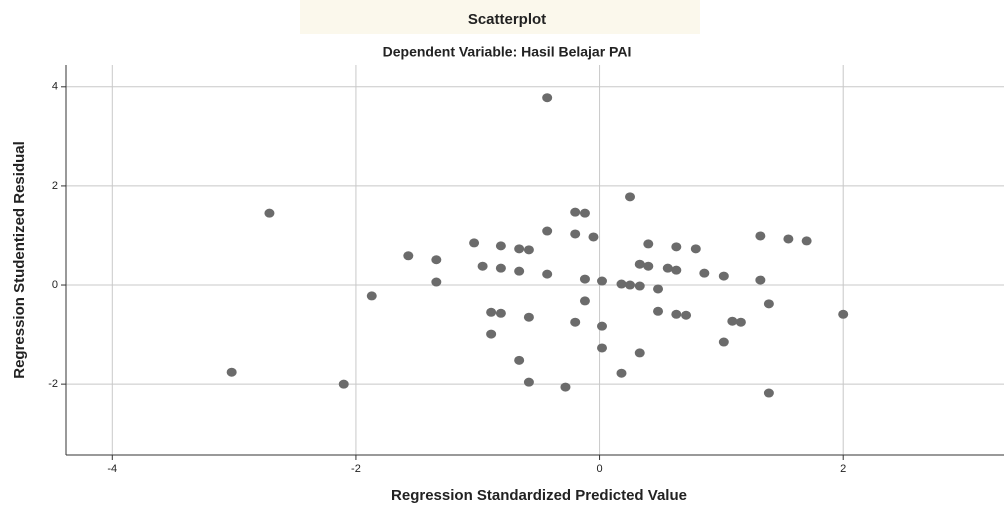 This screenshot has height=509, width=1004. I want to click on title-band, so click(500, 17).